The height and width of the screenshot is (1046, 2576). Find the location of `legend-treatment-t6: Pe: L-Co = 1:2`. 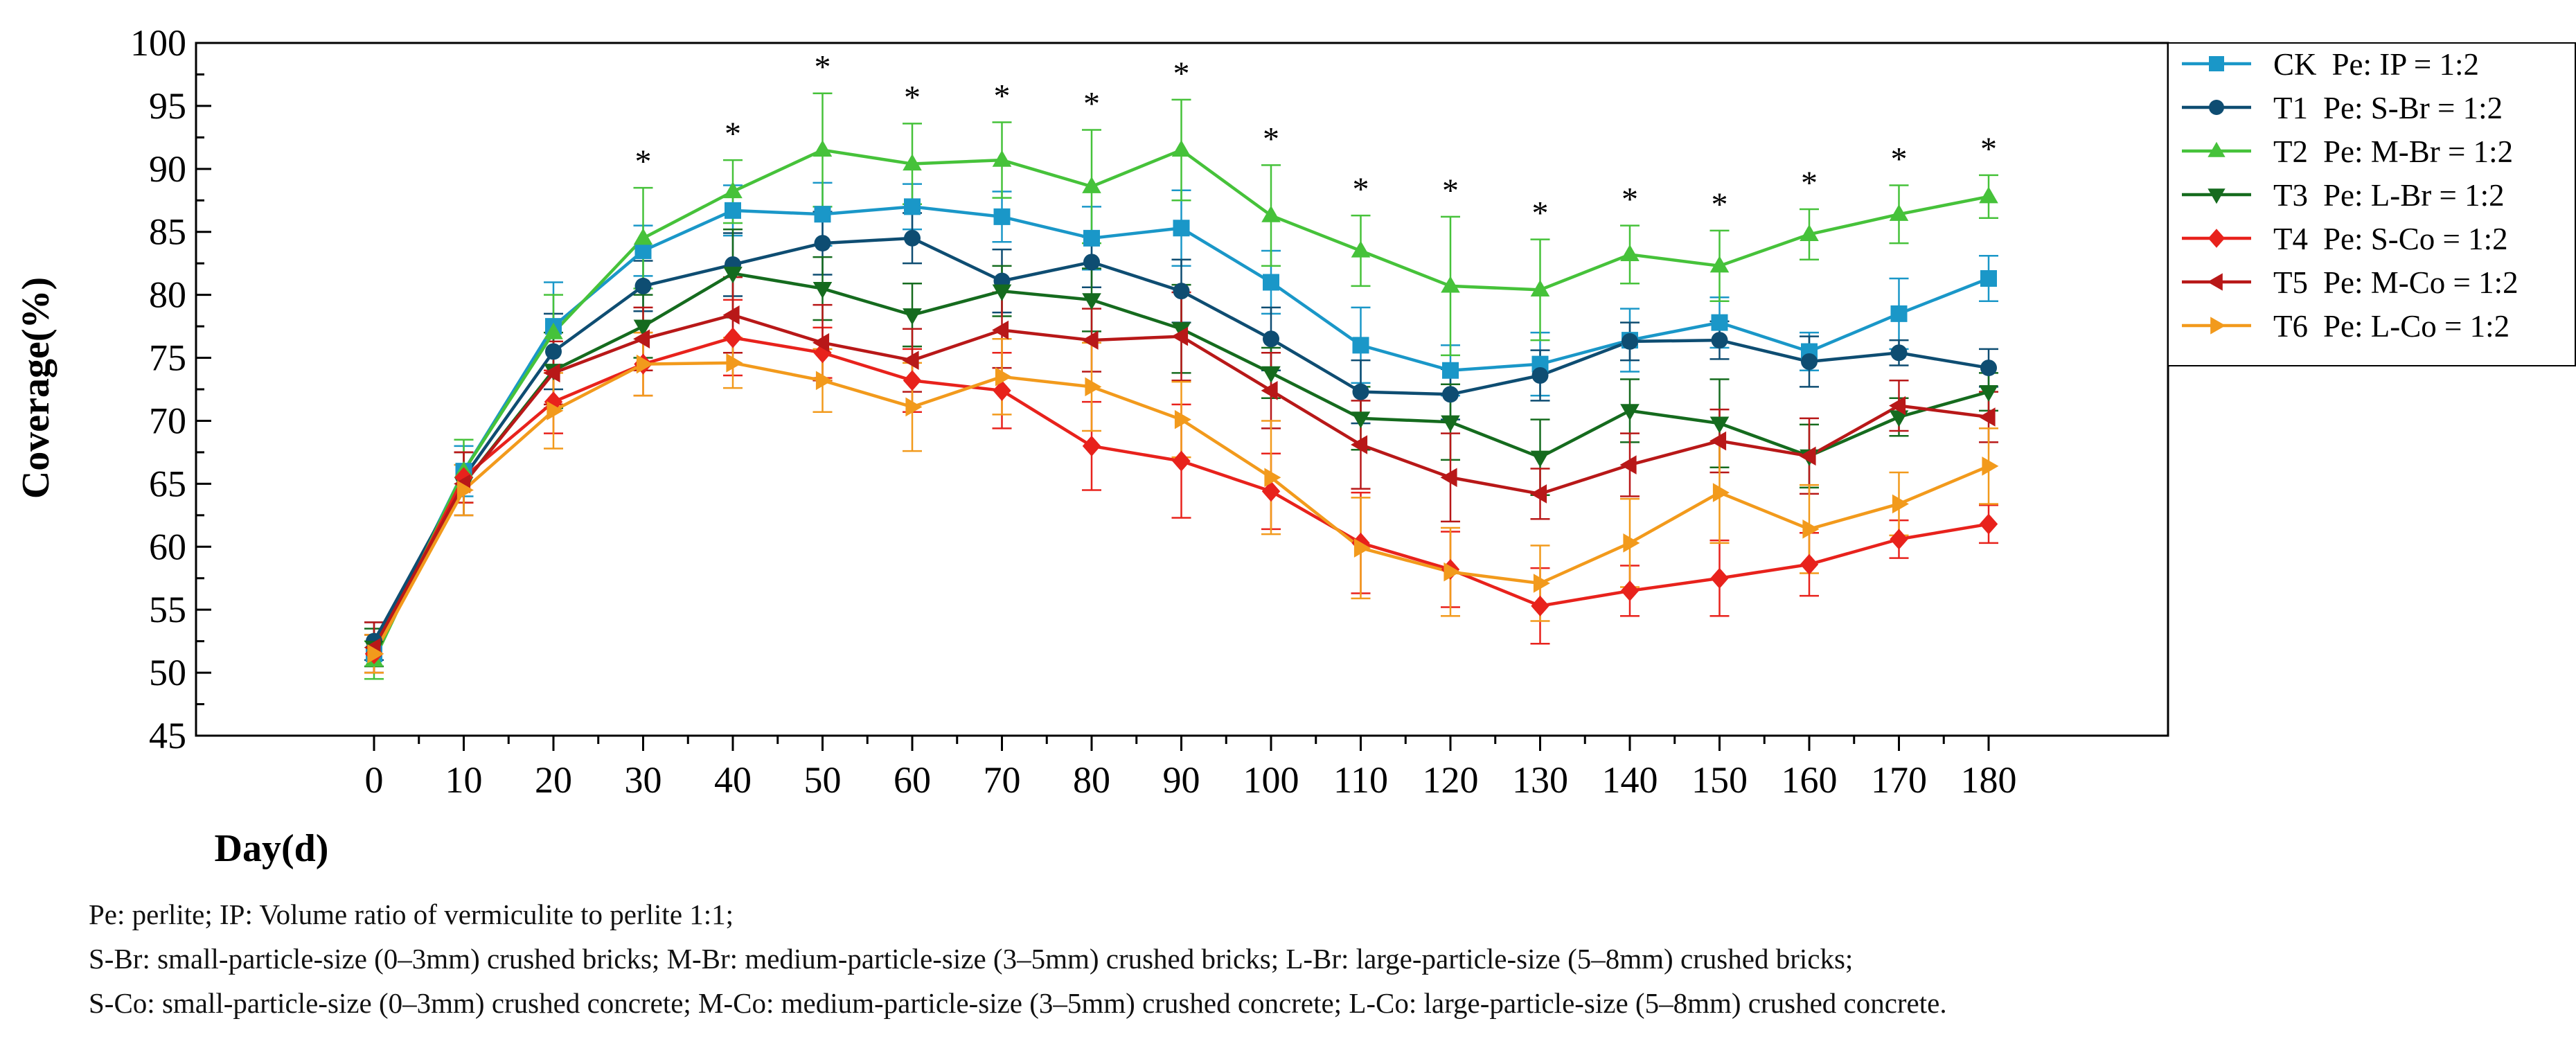

legend-treatment-t6: Pe: L-Co = 1:2 is located at coordinates (2416, 326).